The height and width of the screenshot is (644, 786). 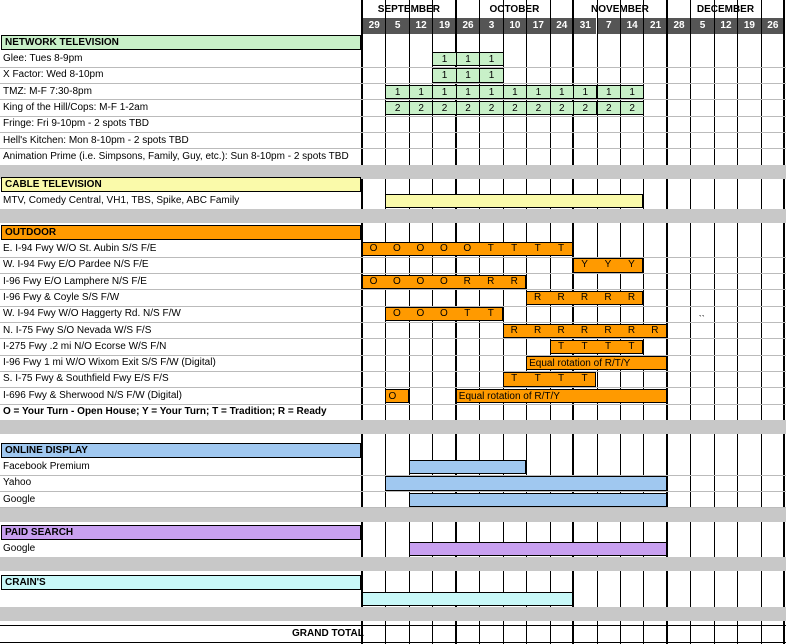 What do you see at coordinates (76, 265) in the screenshot?
I see `row-label: W. I-94 Fwy E/O Pardee N/S F/E` at bounding box center [76, 265].